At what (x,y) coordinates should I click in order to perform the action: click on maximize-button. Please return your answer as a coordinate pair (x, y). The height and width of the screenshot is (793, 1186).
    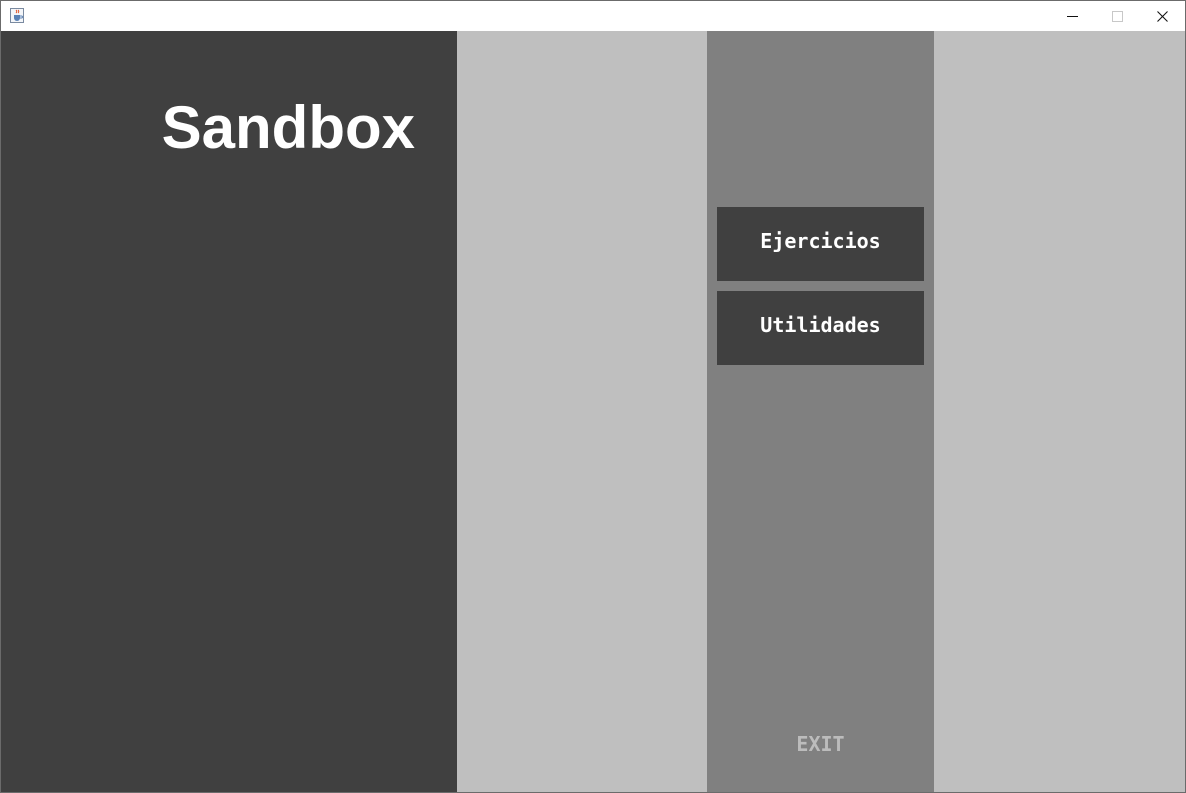
    Looking at the image, I should click on (1117, 16).